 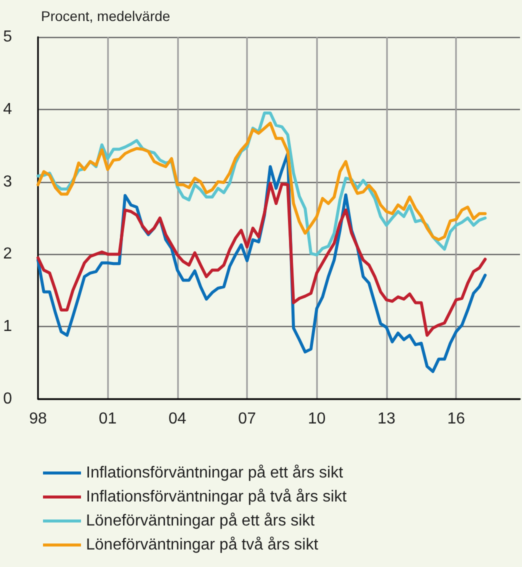 What do you see at coordinates (215, 473) in the screenshot?
I see `legend-label: Inflationsförväntningar på ett års sikt` at bounding box center [215, 473].